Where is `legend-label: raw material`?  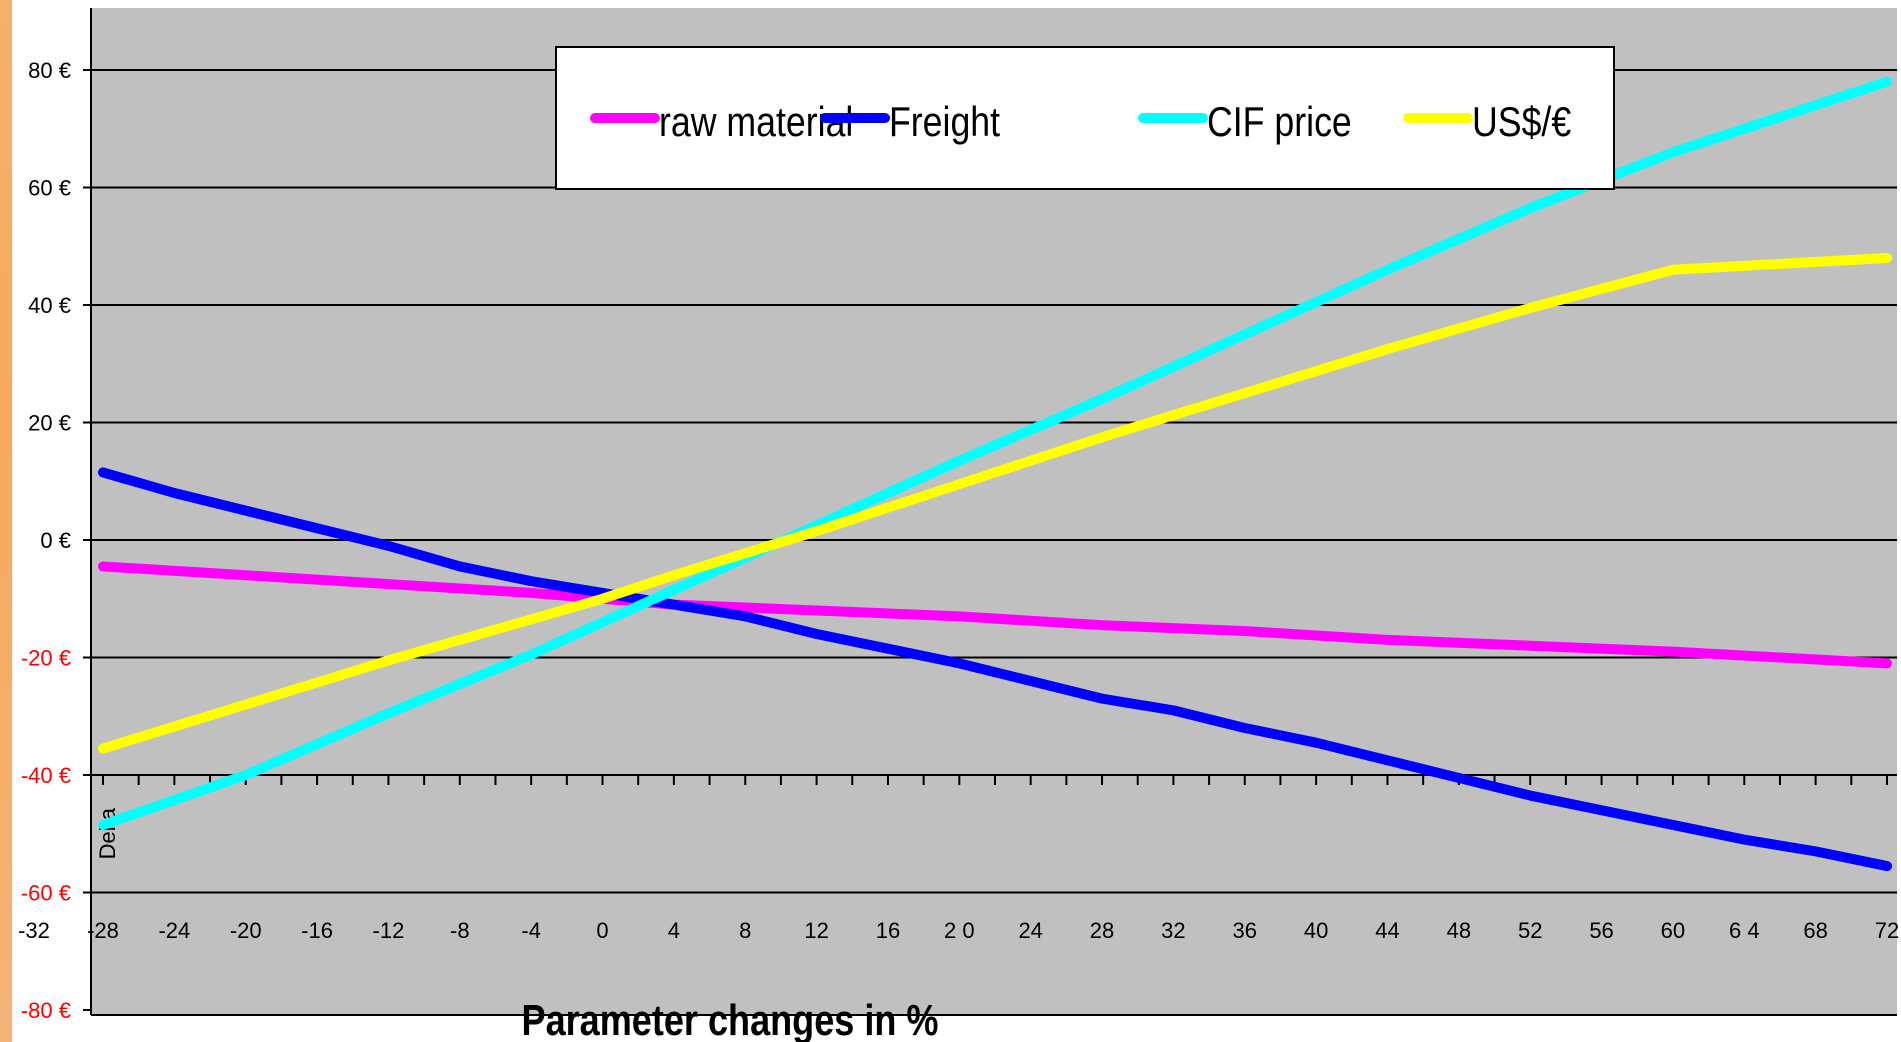 legend-label: raw material is located at coordinates (756, 122).